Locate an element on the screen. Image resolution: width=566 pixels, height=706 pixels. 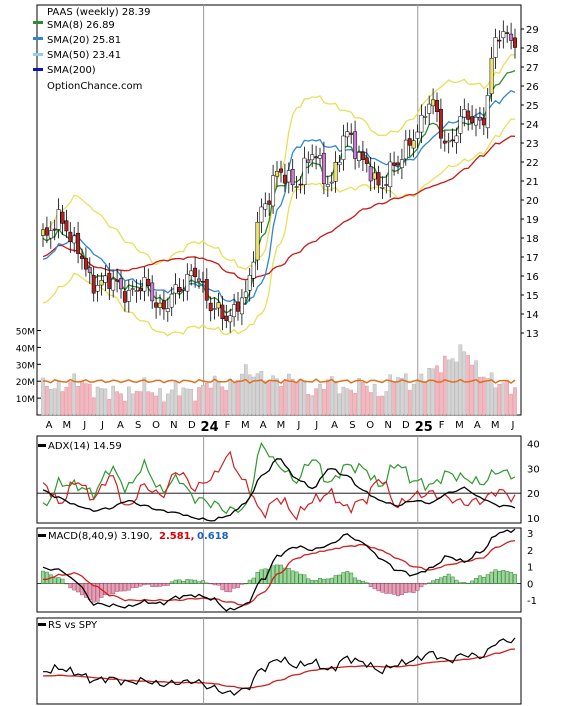
macd-tick-label: 1 is located at coordinates (530, 568).